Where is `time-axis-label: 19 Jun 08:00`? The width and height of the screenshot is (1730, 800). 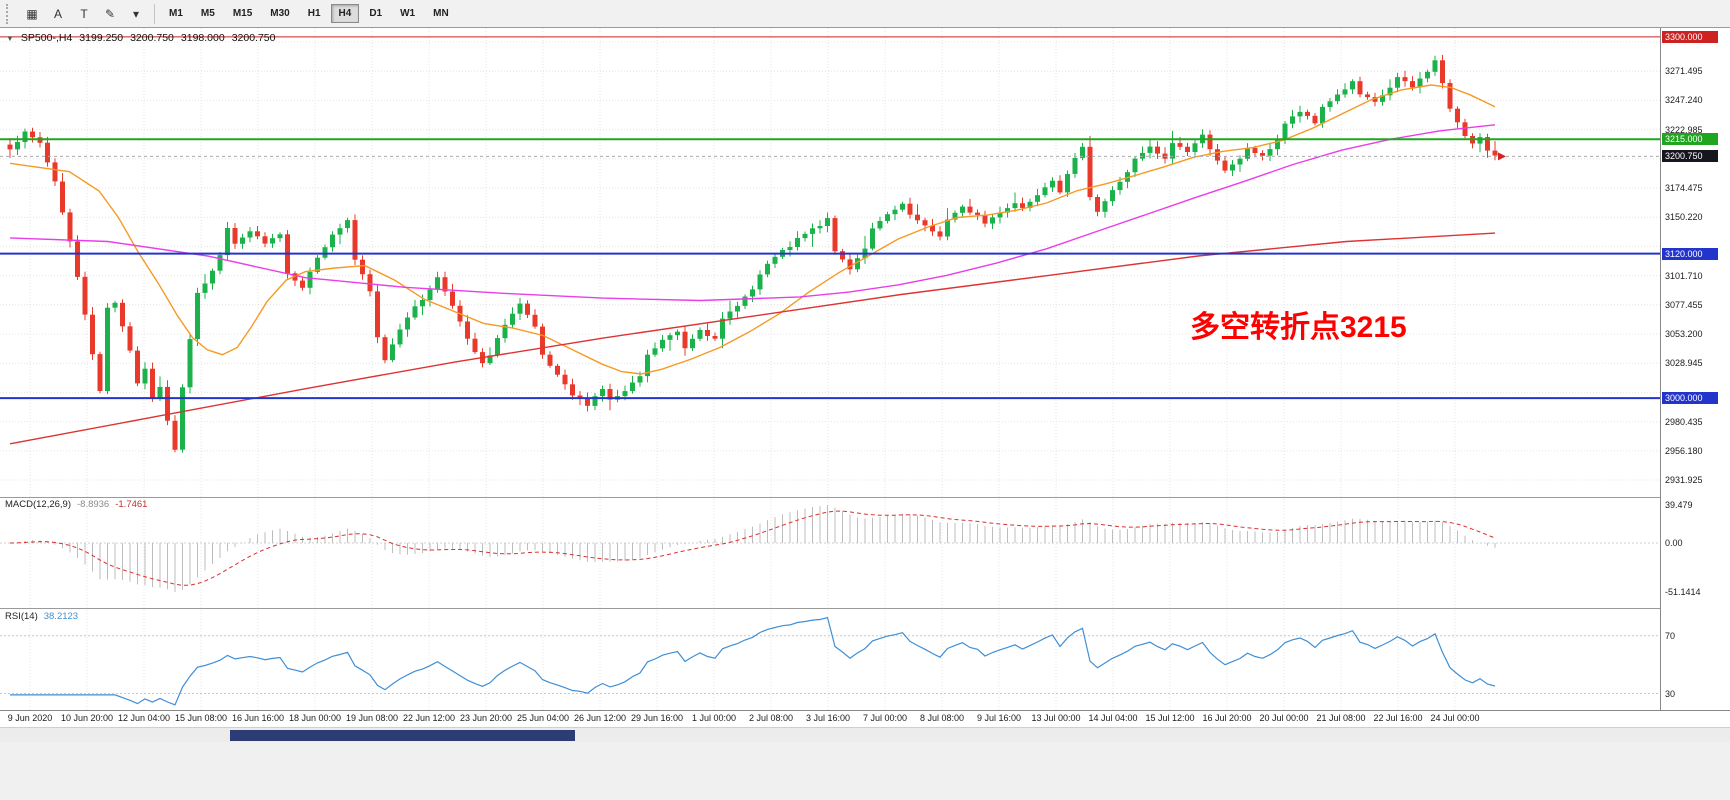 time-axis-label: 19 Jun 08:00 is located at coordinates (372, 718).